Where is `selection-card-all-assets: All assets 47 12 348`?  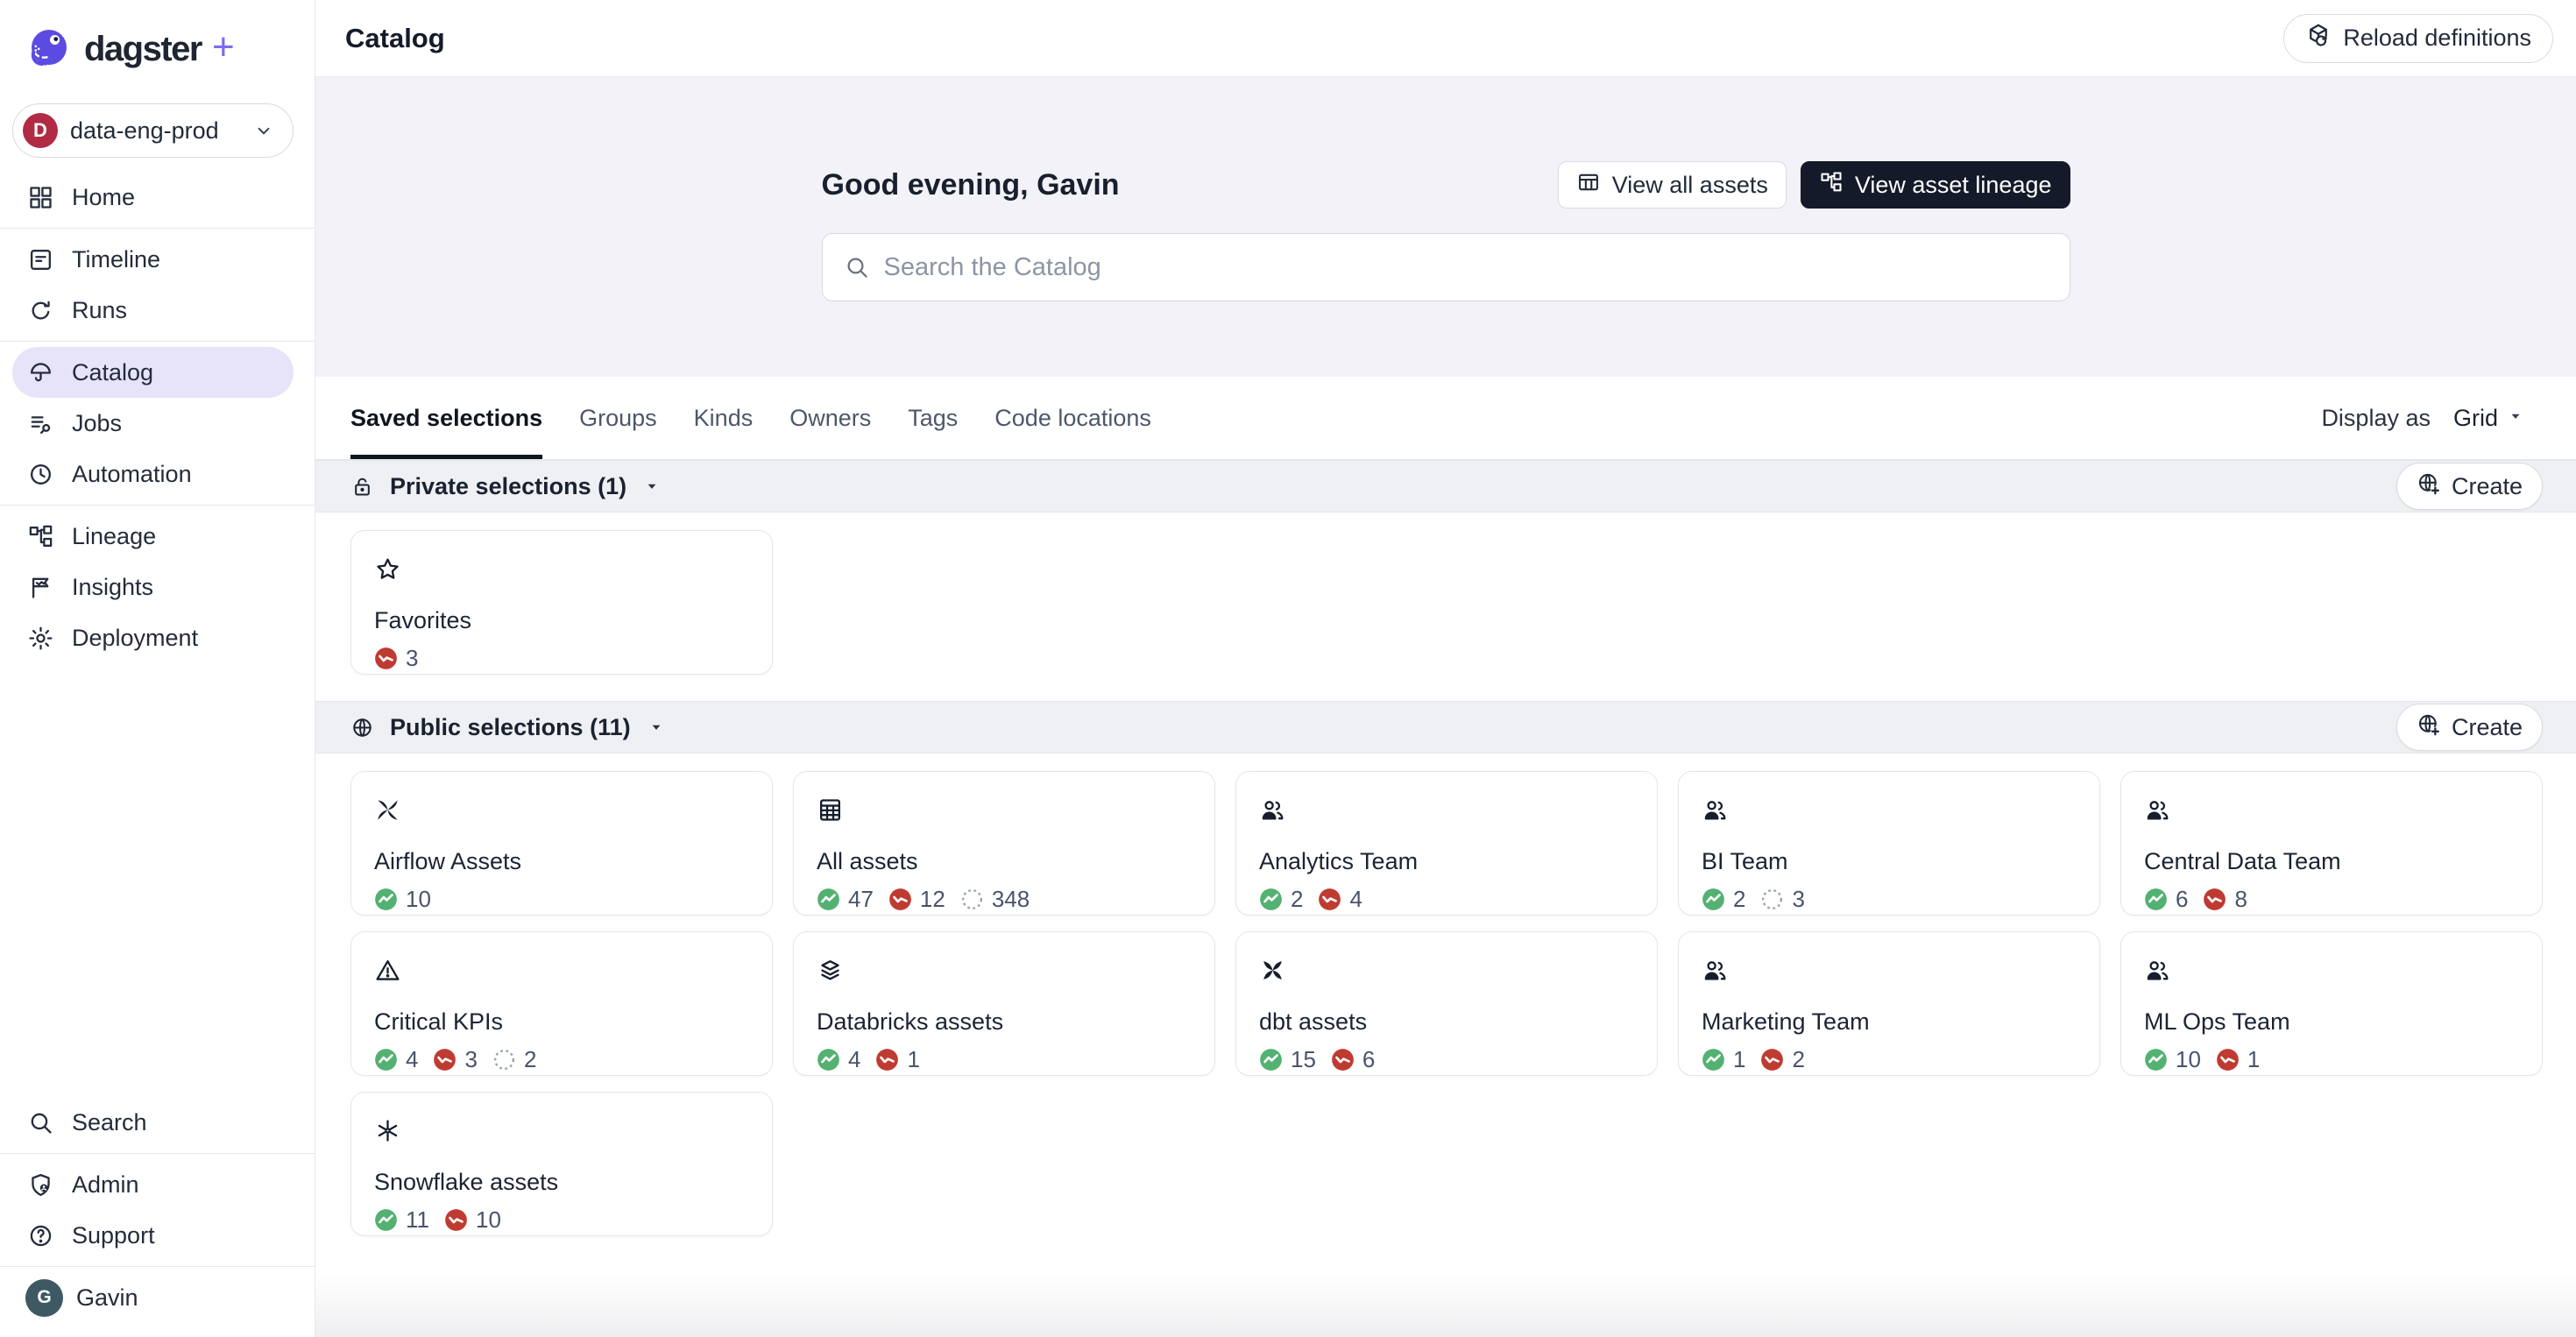
selection-card-all-assets: All assets 47 12 348 is located at coordinates (1004, 843).